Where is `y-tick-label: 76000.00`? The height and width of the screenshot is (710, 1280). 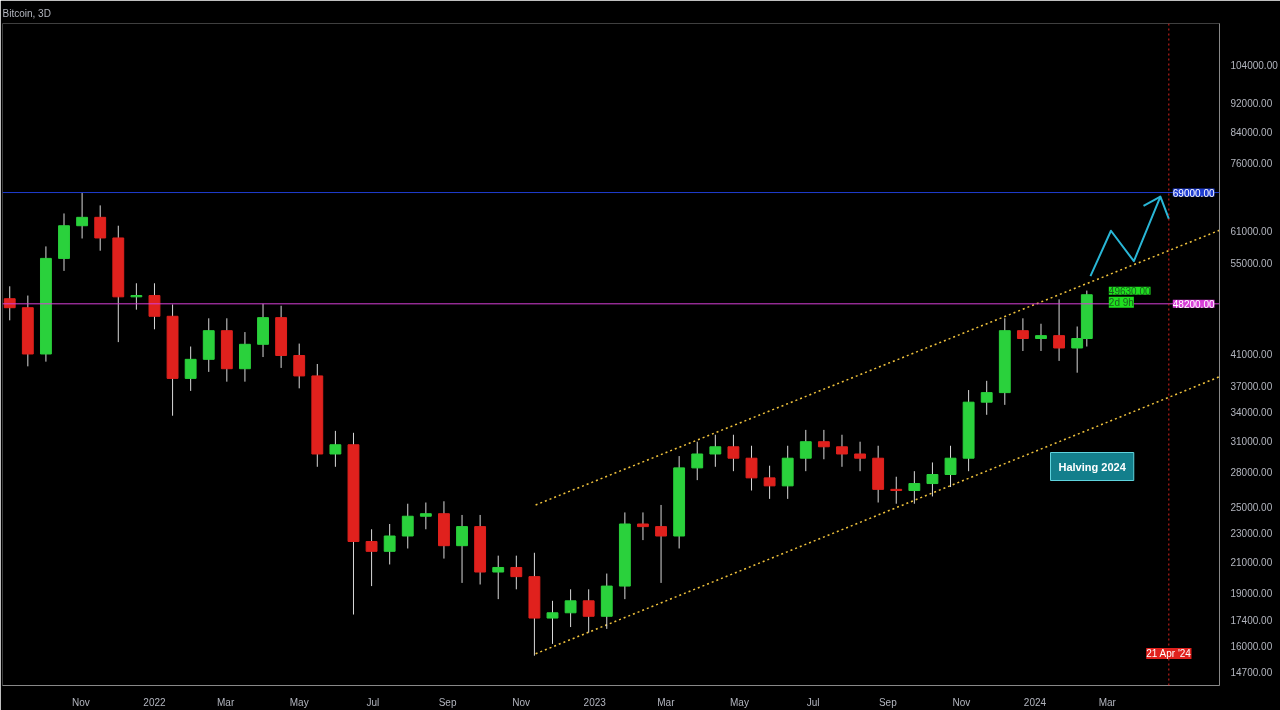 y-tick-label: 76000.00 is located at coordinates (1251, 163).